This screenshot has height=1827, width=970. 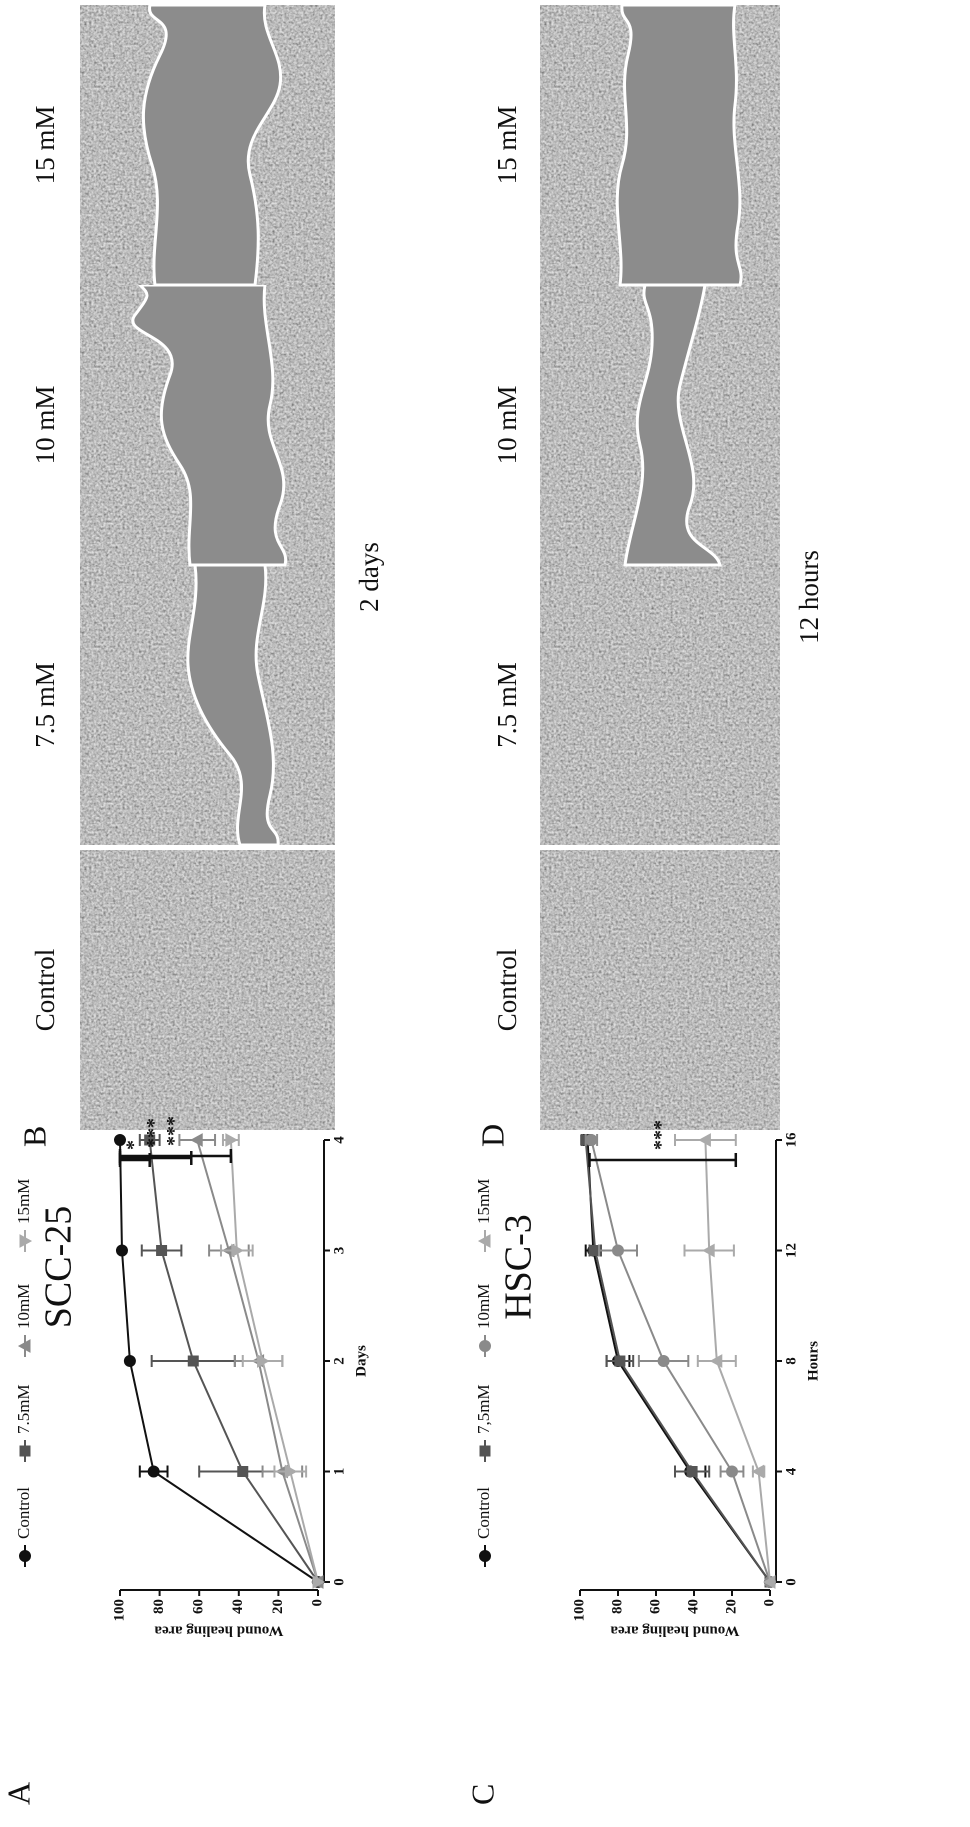 What do you see at coordinates (23, 1409) in the screenshot?
I see `legend-label: 7.5mM` at bounding box center [23, 1409].